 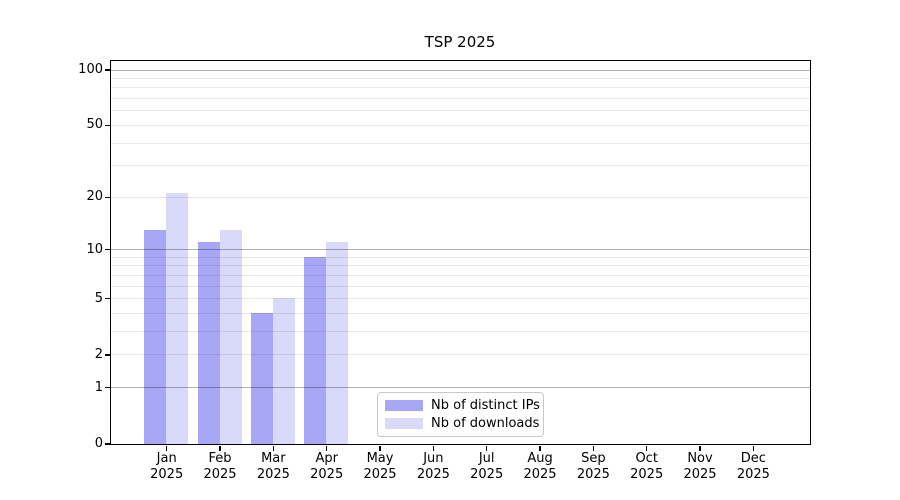 What do you see at coordinates (485, 423) in the screenshot?
I see `legend-label-downloads: Nb of downloads` at bounding box center [485, 423].